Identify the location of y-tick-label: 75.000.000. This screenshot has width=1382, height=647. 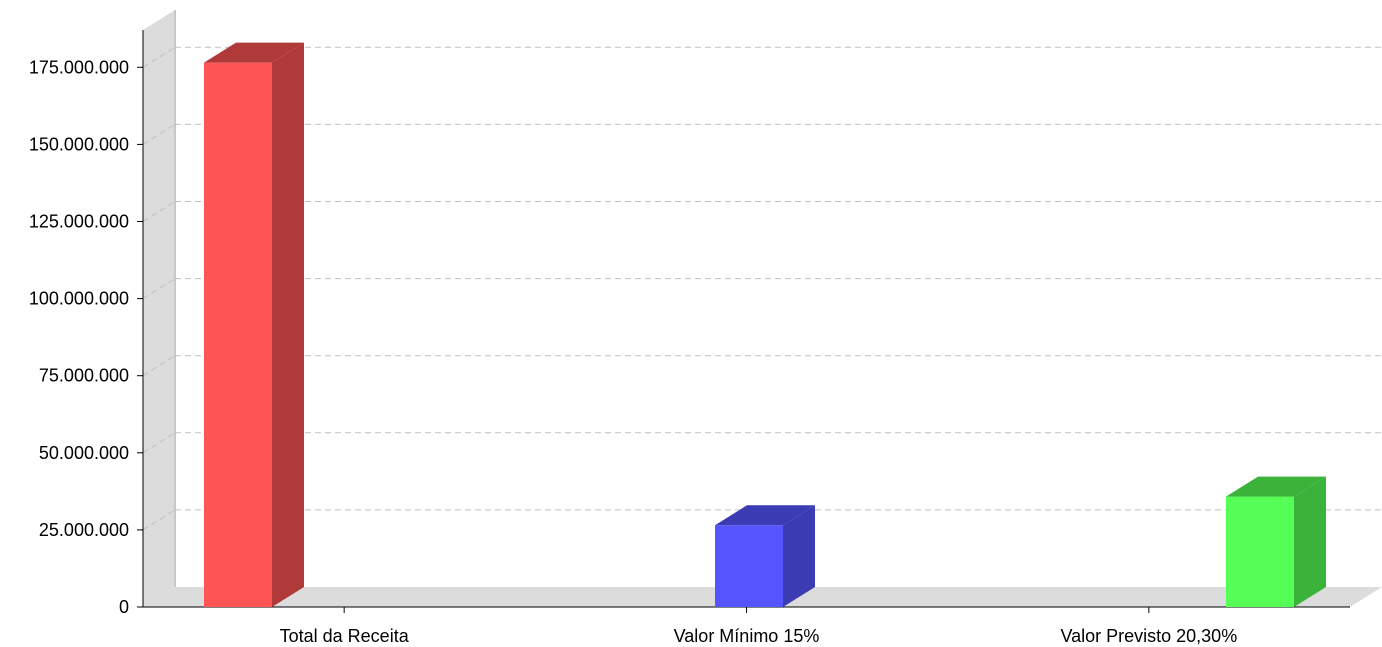
(84, 376).